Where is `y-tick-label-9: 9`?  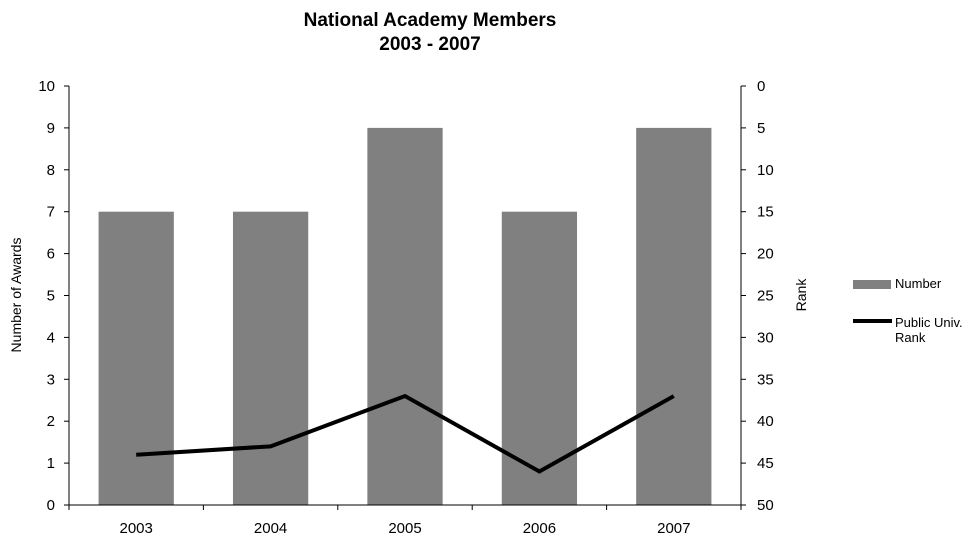
y-tick-label-9: 9 is located at coordinates (51, 128).